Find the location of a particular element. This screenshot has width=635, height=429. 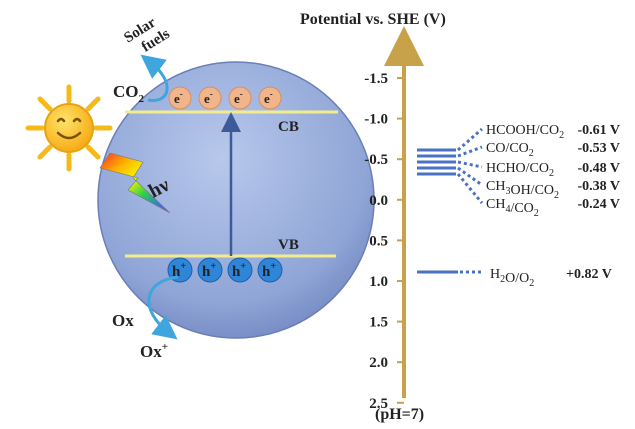

couple-value: -0.48 V is located at coordinates (598, 168).